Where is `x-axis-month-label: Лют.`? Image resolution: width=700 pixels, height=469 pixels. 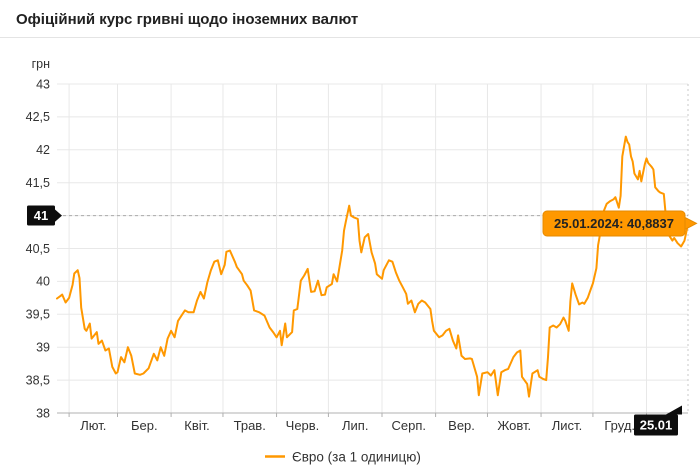 x-axis-month-label: Лют. is located at coordinates (93, 425).